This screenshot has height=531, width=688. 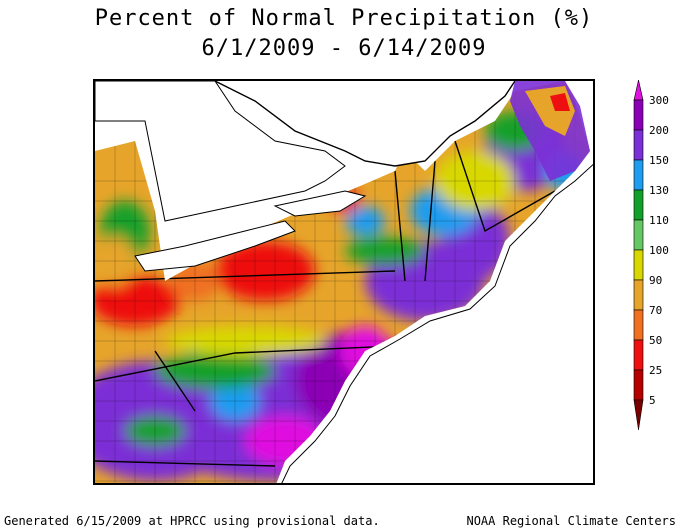 What do you see at coordinates (655, 340) in the screenshot?
I see `legend-label-50: 50` at bounding box center [655, 340].